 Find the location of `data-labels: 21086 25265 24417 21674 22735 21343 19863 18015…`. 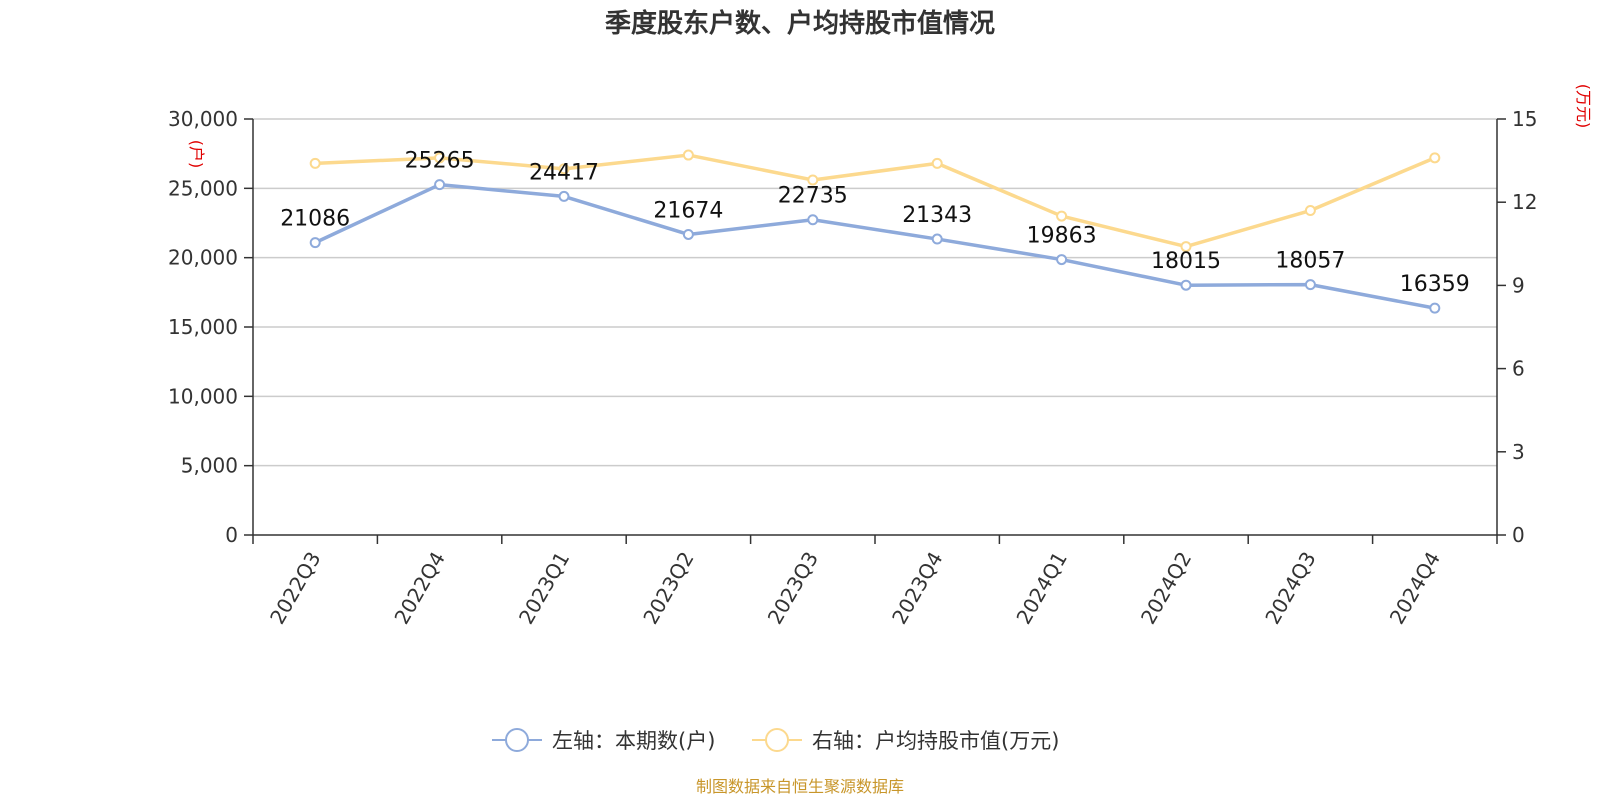

data-labels: 21086 25265 24417 21674 22735 21343 19863 18015… is located at coordinates (875, 223).